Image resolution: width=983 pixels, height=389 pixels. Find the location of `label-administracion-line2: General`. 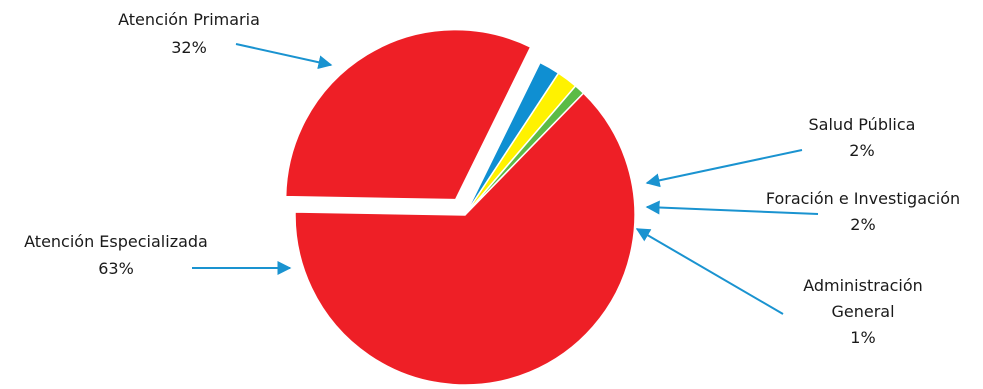

label-administracion-line2: General is located at coordinates (862, 311).